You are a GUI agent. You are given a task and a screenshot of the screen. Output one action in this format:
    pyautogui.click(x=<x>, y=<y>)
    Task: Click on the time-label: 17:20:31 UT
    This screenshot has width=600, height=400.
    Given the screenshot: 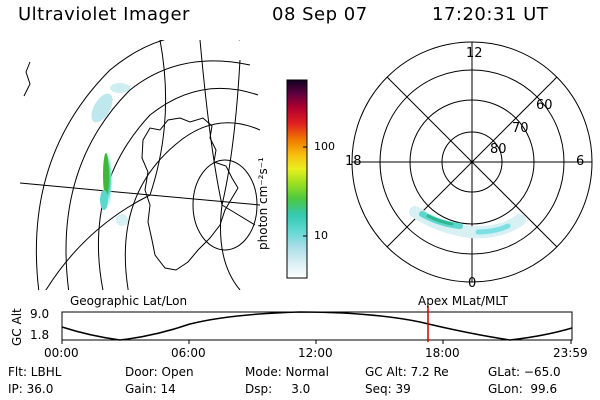 What is the action you would take?
    pyautogui.click(x=490, y=14)
    